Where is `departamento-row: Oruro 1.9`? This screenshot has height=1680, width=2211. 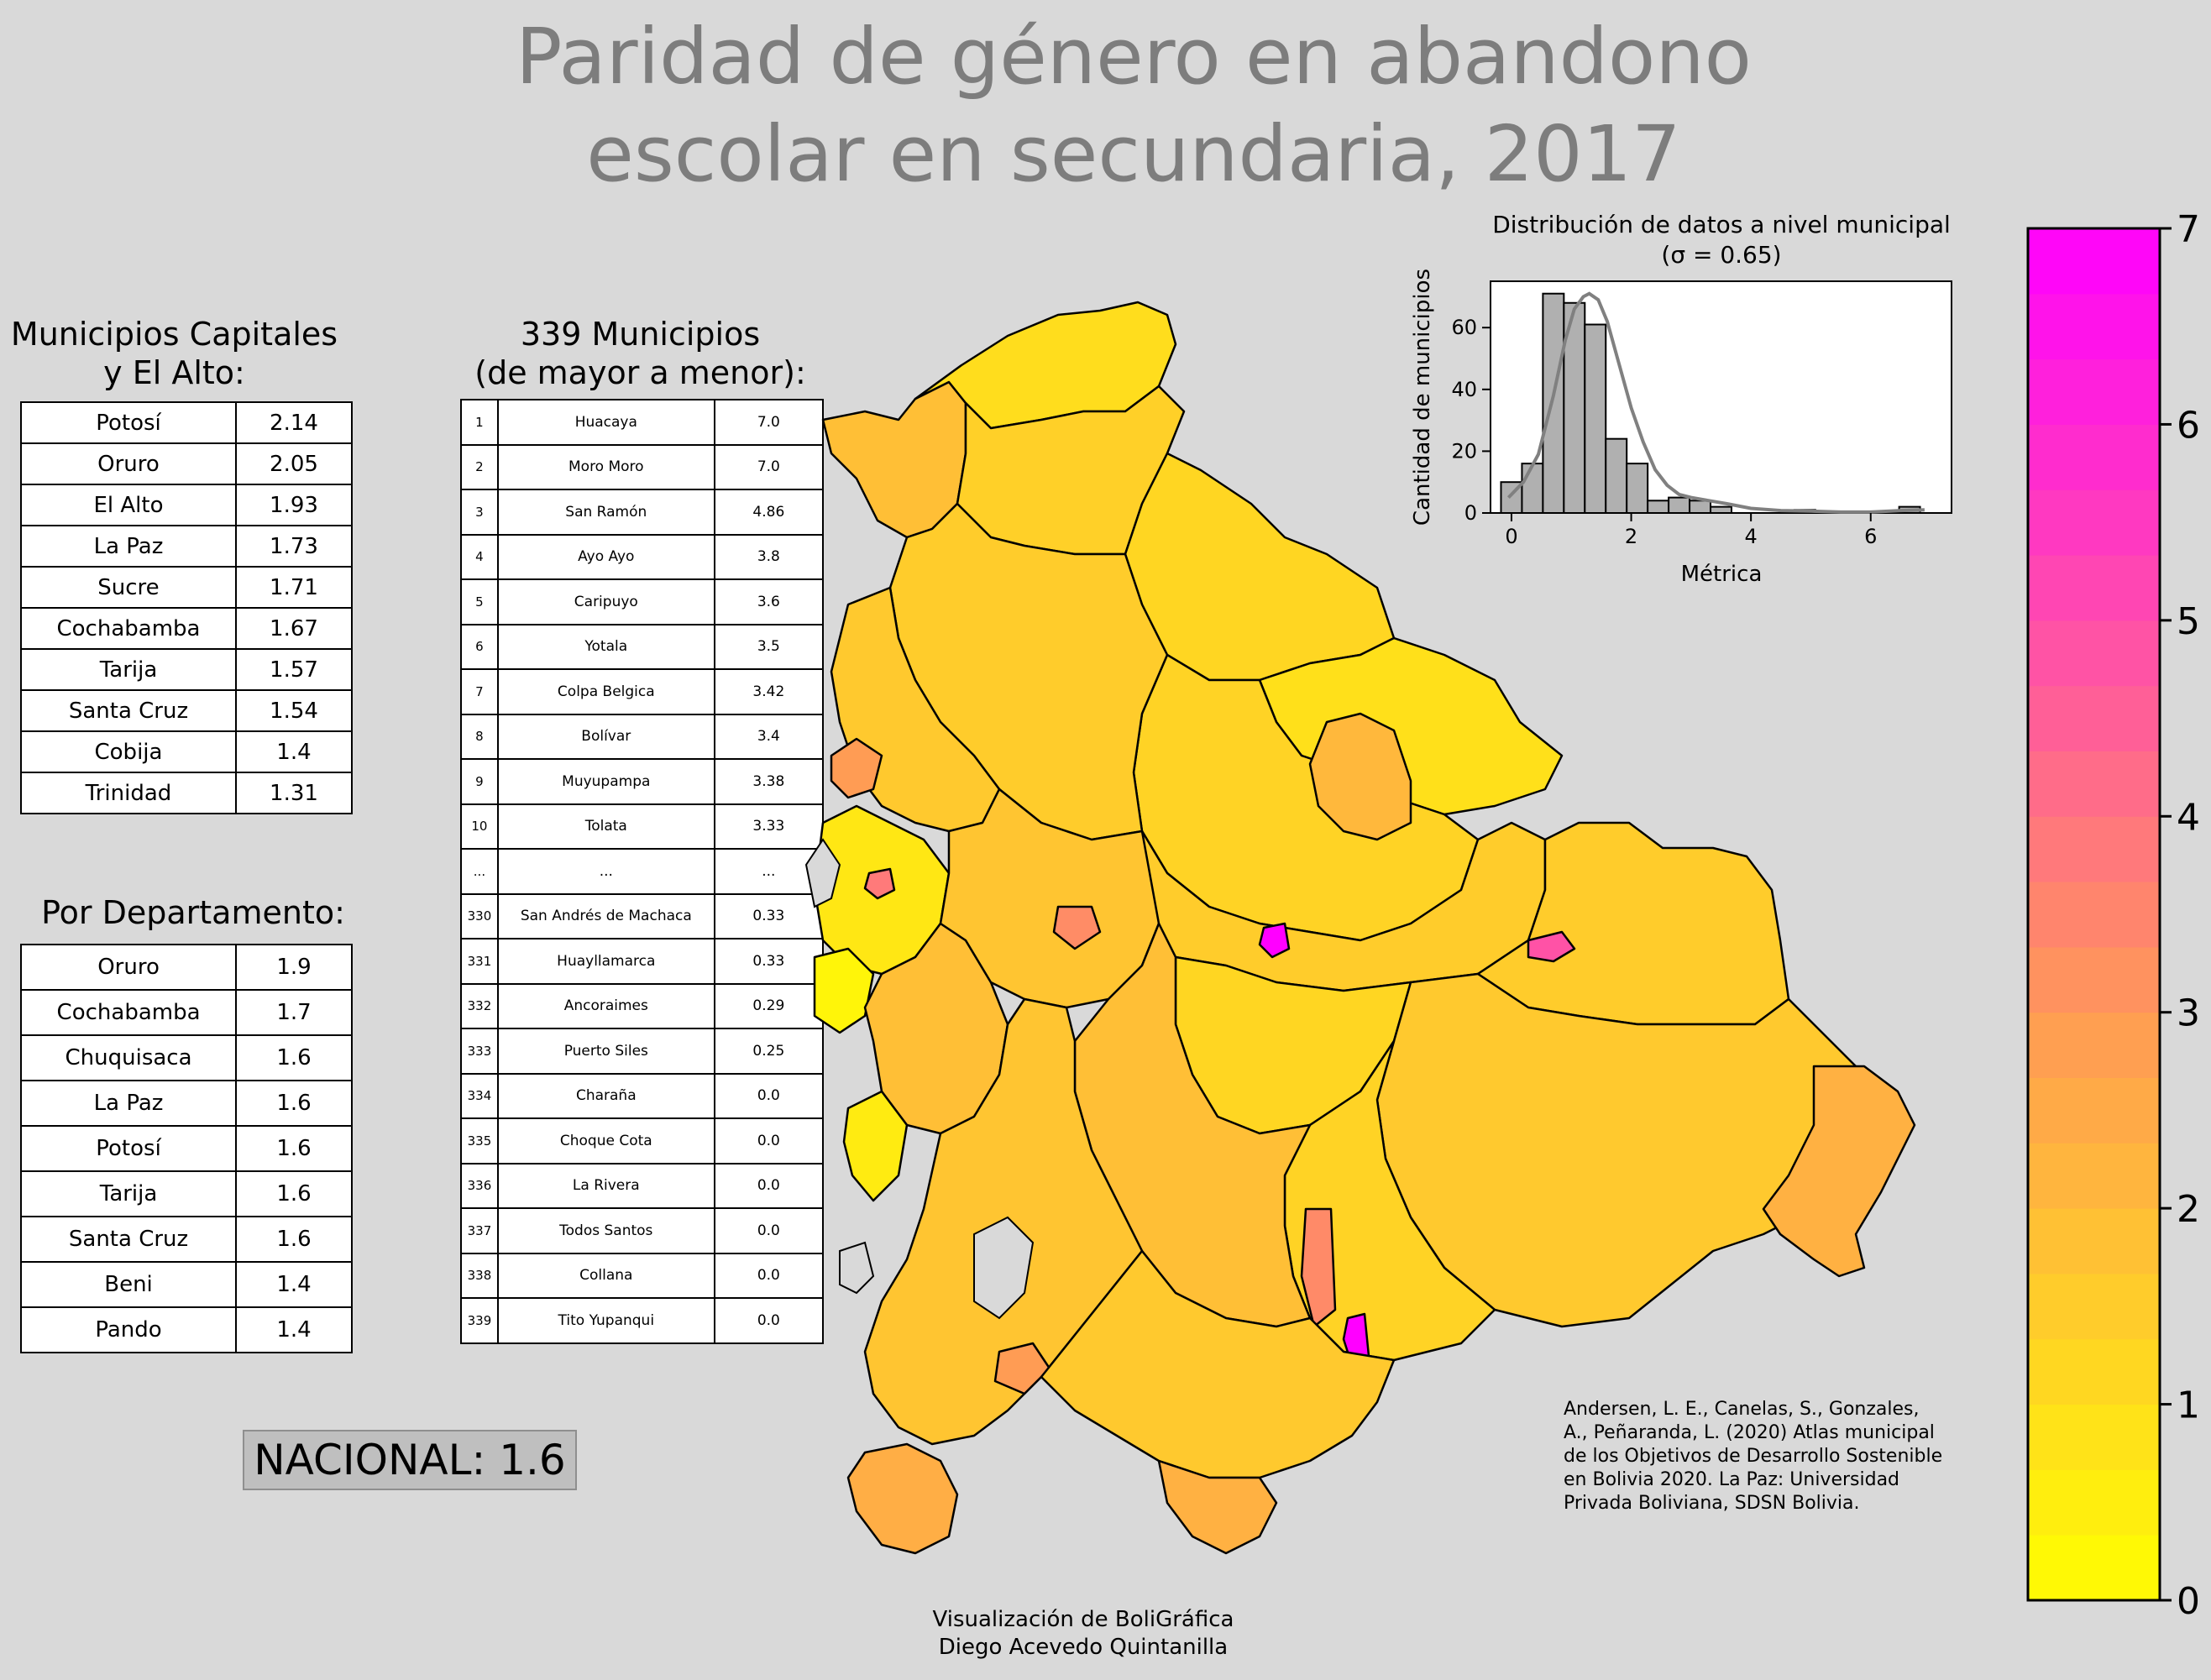
departamento-row: Oruro 1.9 is located at coordinates (186, 967).